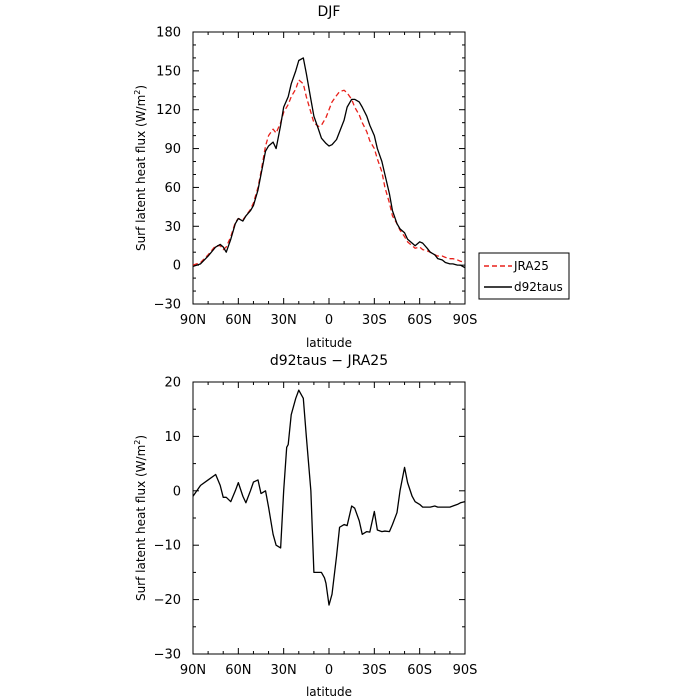 This screenshot has width=700, height=700. Describe the element at coordinates (177, 491) in the screenshot. I see `bottom-ytick-label: 0` at that location.